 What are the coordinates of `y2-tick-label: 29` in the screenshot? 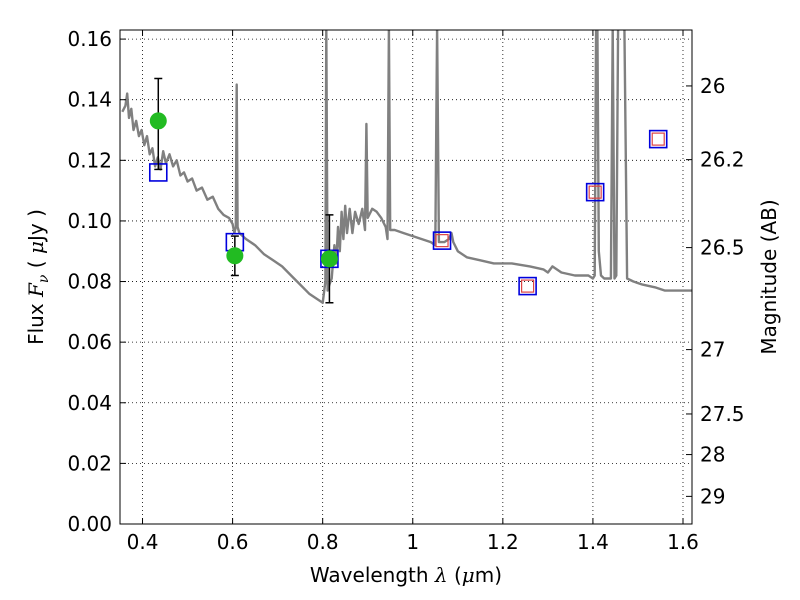 It's located at (712, 496).